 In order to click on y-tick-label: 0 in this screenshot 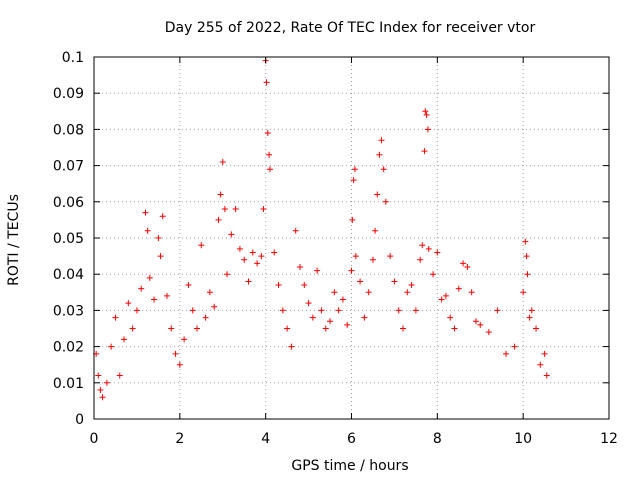, I will do `click(79, 420)`.